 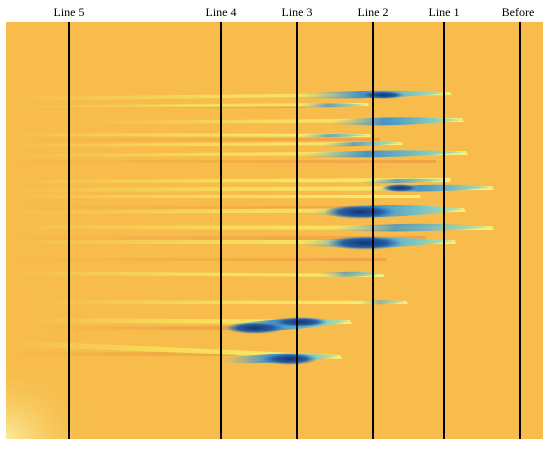 What do you see at coordinates (444, 12) in the screenshot?
I see `line-label-5: Line 1` at bounding box center [444, 12].